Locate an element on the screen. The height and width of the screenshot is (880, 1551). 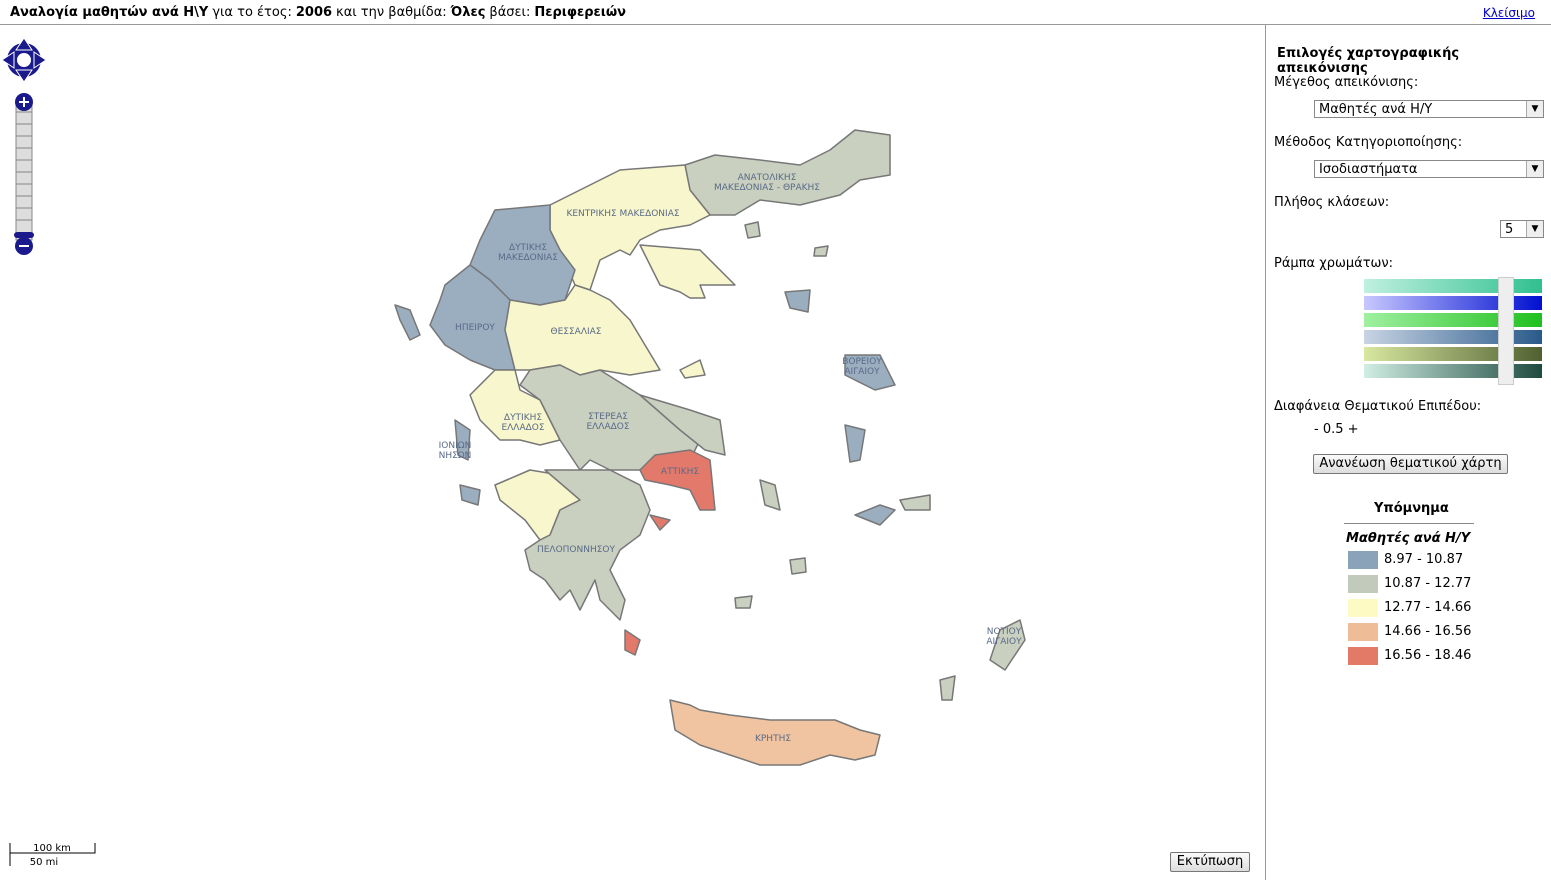
region-label: ΘΕΣΣΑΛΙΑΣ is located at coordinates (576, 332).